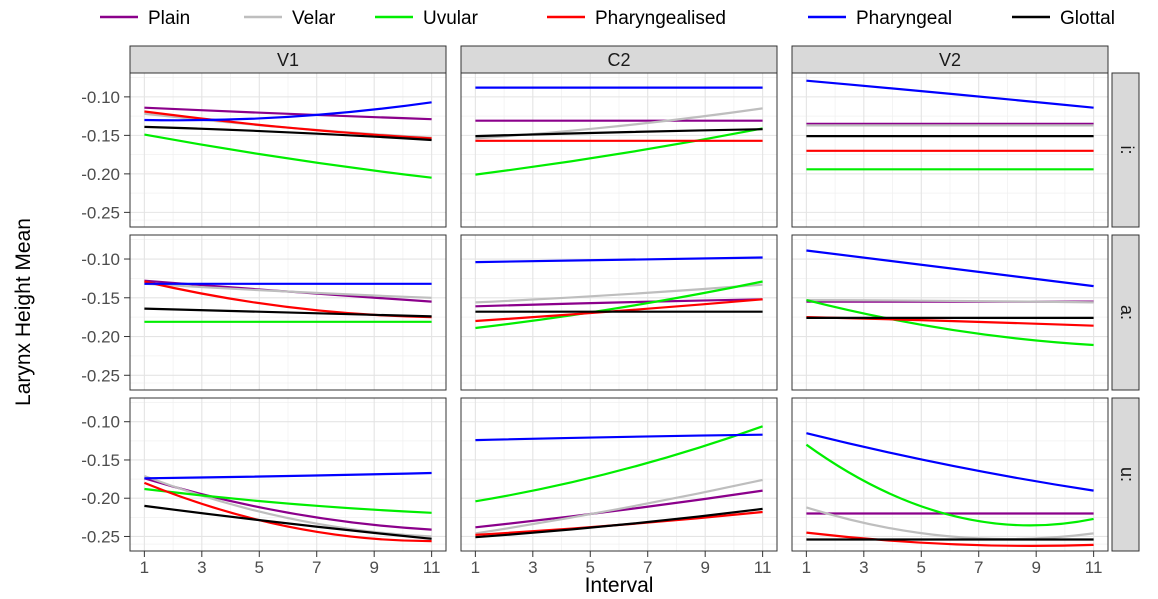 Image resolution: width=1158 pixels, height=599 pixels. What do you see at coordinates (290, 18) in the screenshot?
I see `legend-item-velar: Velar` at bounding box center [290, 18].